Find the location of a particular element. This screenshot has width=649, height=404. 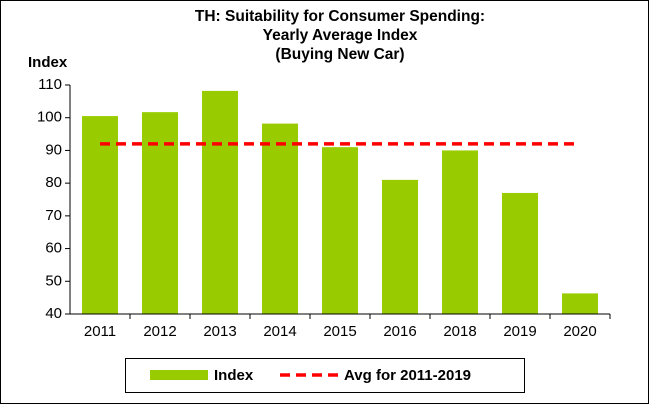

x-tick-label: 2015 is located at coordinates (339, 331).